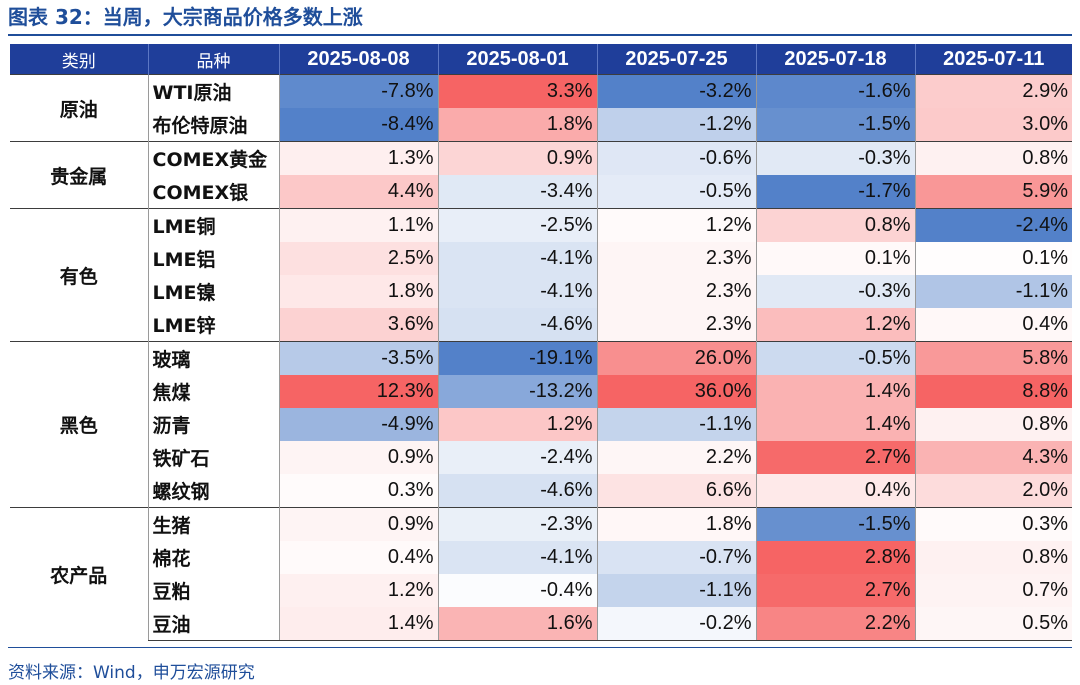  What do you see at coordinates (213, 491) in the screenshot?
I see `commodity-name-cell: 螺纹钢` at bounding box center [213, 491].